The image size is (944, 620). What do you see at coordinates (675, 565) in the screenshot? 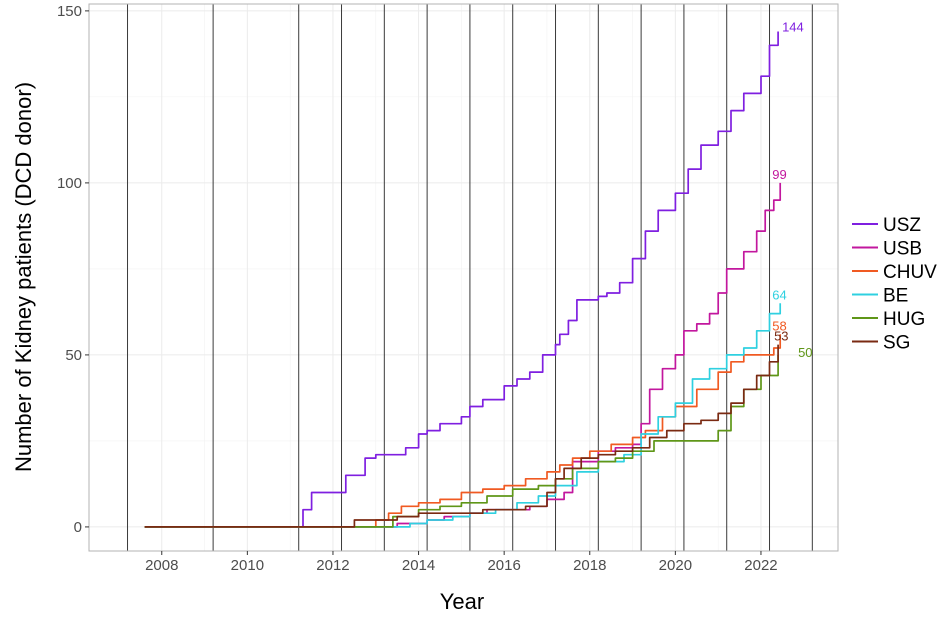
I see `x-tick-label: 2020` at bounding box center [675, 565].